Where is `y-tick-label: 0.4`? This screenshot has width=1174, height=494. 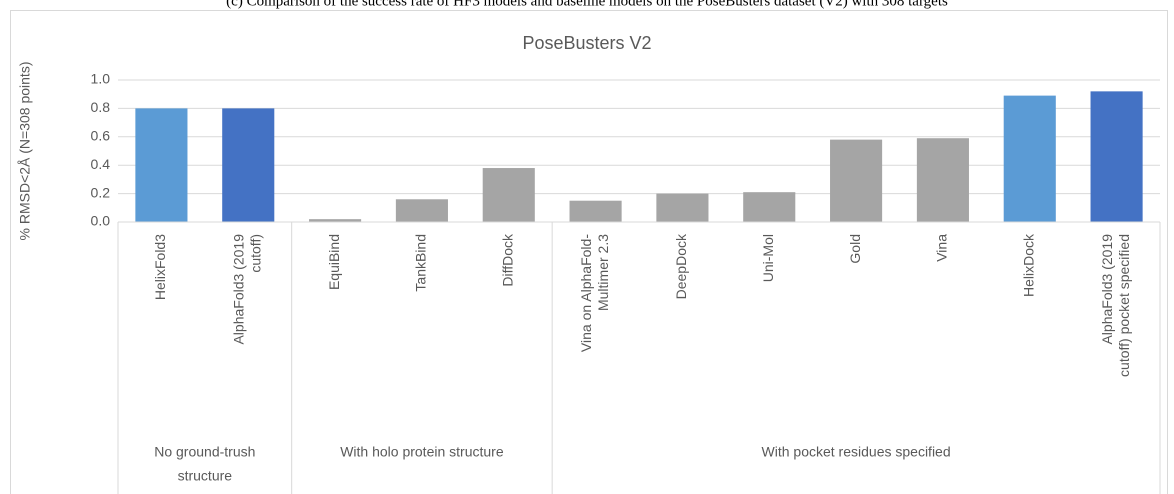 y-tick-label: 0.4 is located at coordinates (101, 164).